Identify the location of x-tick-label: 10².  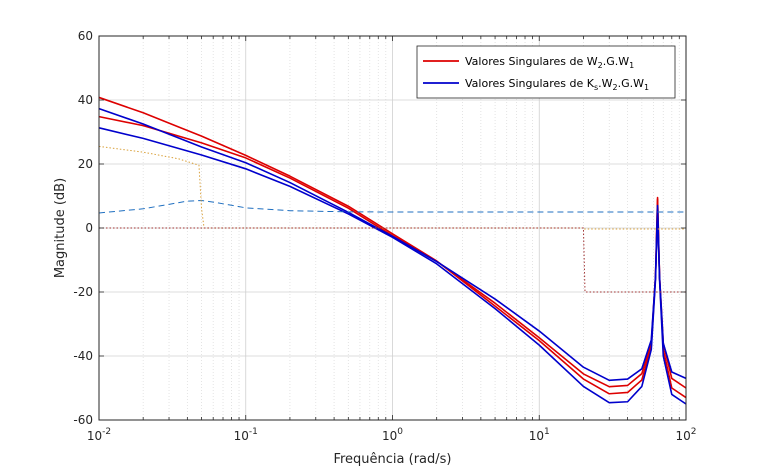
(685, 435).